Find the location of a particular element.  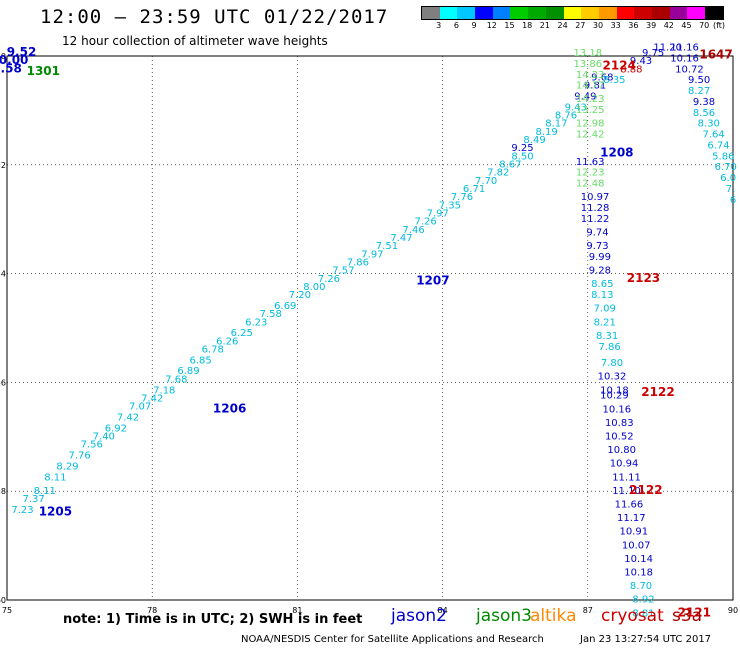

pass-time-label: 1205 is located at coordinates (55, 512).